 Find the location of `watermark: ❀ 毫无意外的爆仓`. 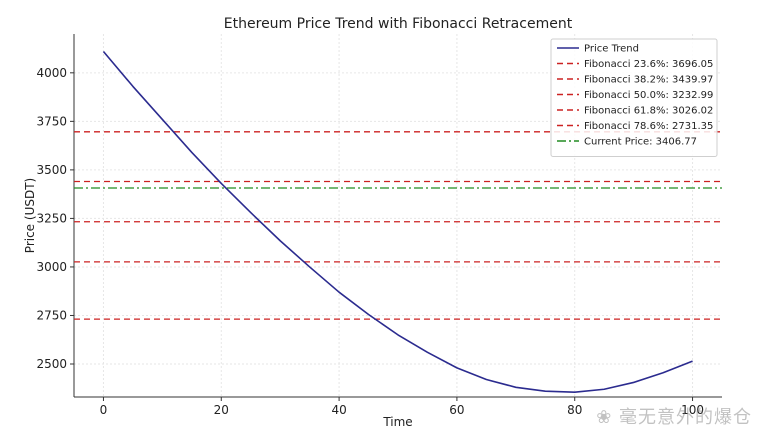

watermark: ❀ 毫无意外的爆仓 is located at coordinates (674, 417).